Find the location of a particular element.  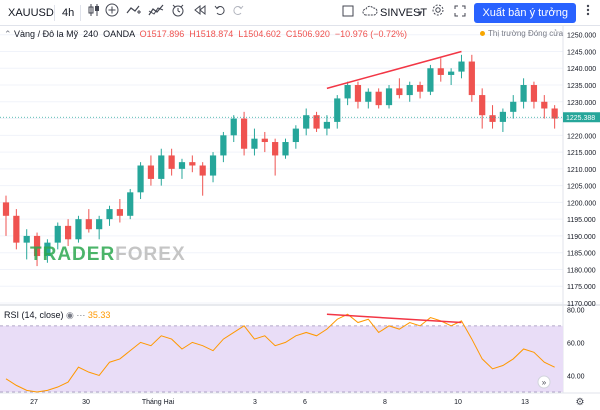

price-trendline is located at coordinates (394, 70).